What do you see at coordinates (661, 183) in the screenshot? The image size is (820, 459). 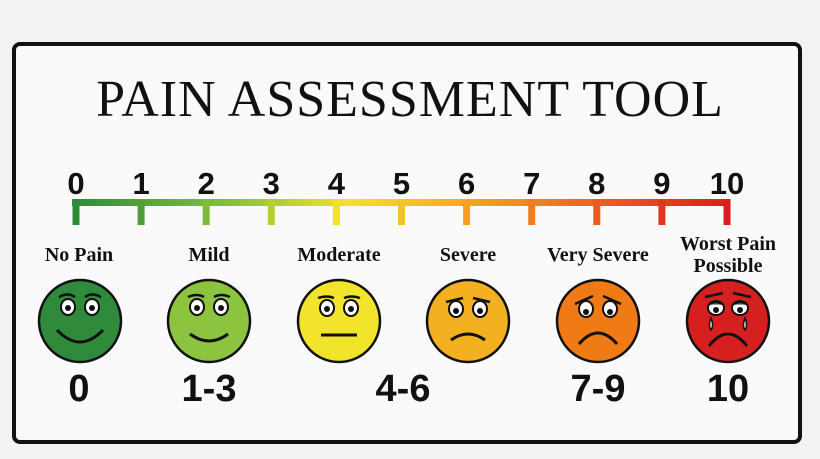 I see `tick-label-9: 9` at bounding box center [661, 183].